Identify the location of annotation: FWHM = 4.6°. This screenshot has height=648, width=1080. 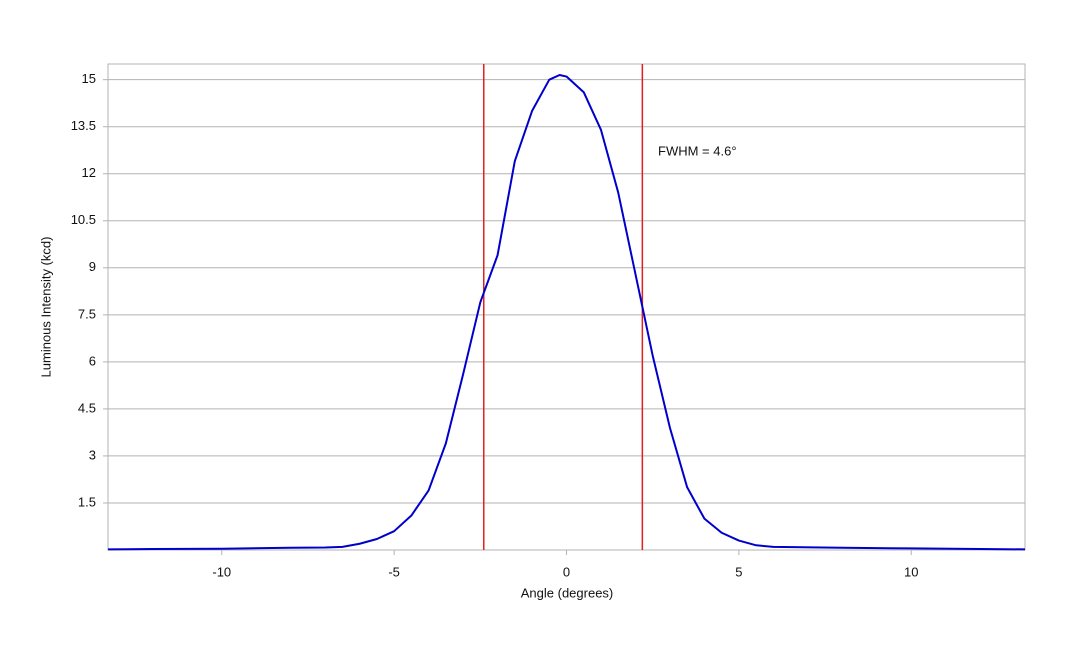
(697, 150).